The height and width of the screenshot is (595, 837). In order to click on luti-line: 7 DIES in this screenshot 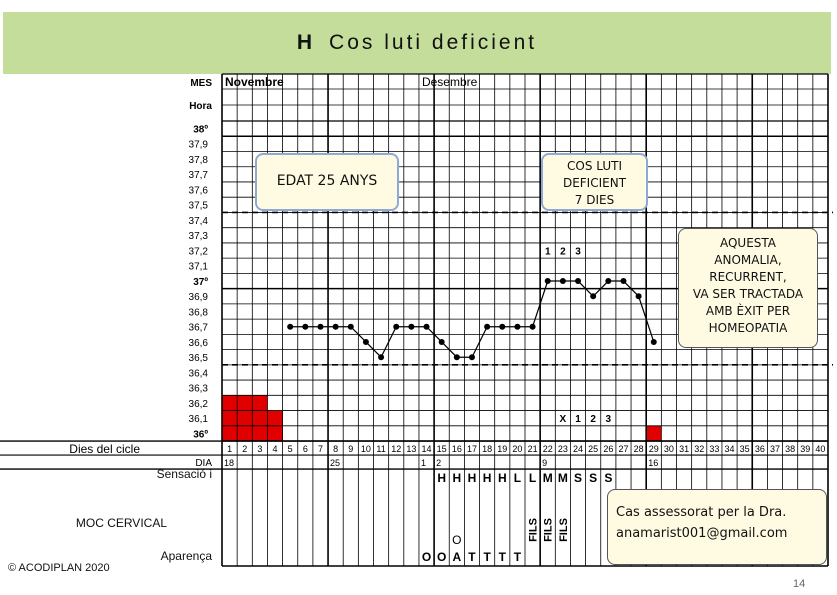, I will do `click(594, 200)`.